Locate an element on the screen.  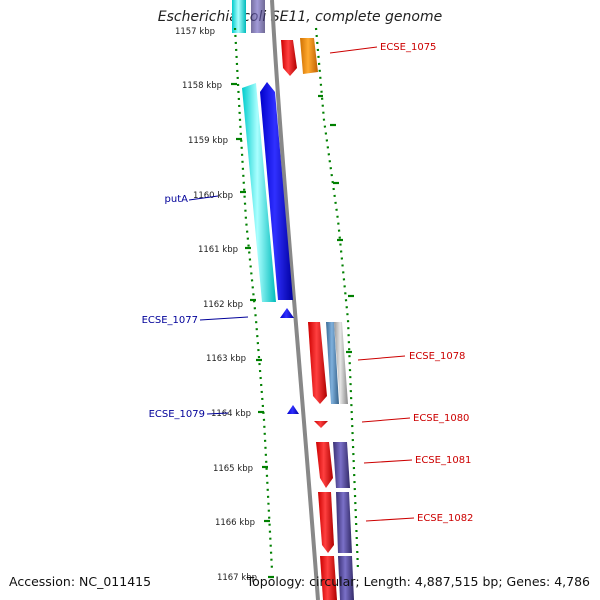
map-title: Escherichia coli SE11, complete genome is located at coordinates (300, 17).